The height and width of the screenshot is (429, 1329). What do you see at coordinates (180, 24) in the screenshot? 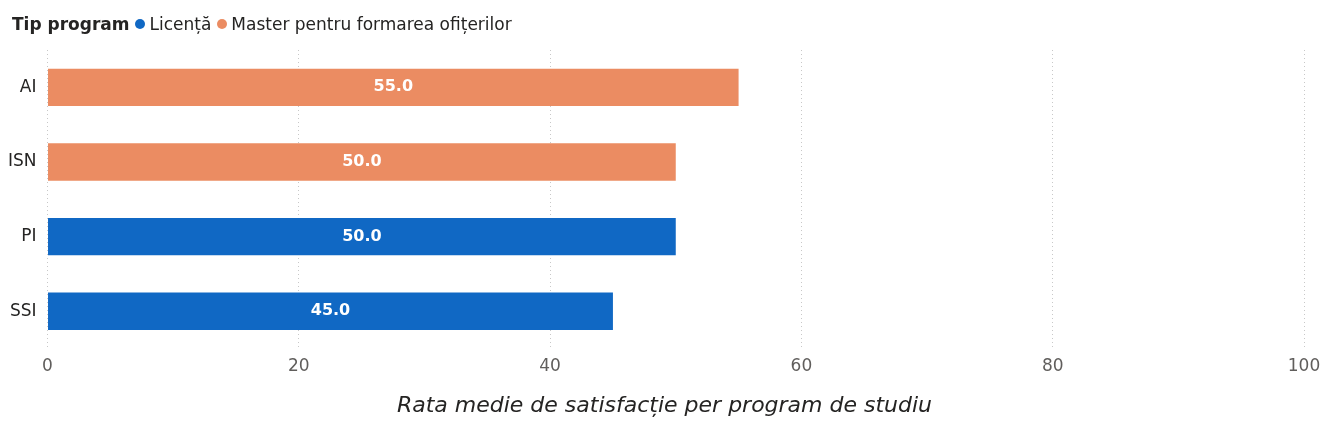
I see `legend-label: Licență` at bounding box center [180, 24].